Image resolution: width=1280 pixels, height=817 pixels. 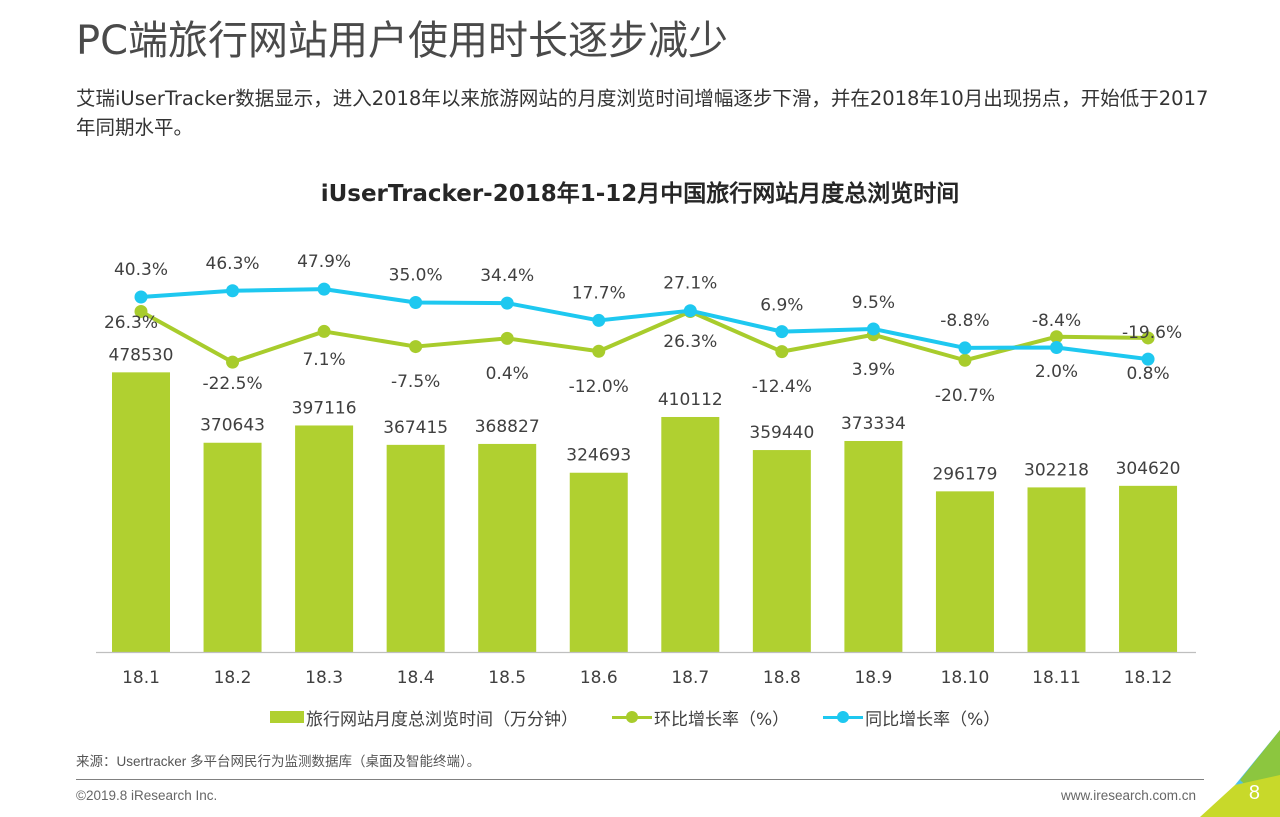 I want to click on bar-data-label: 410112, so click(x=690, y=400).